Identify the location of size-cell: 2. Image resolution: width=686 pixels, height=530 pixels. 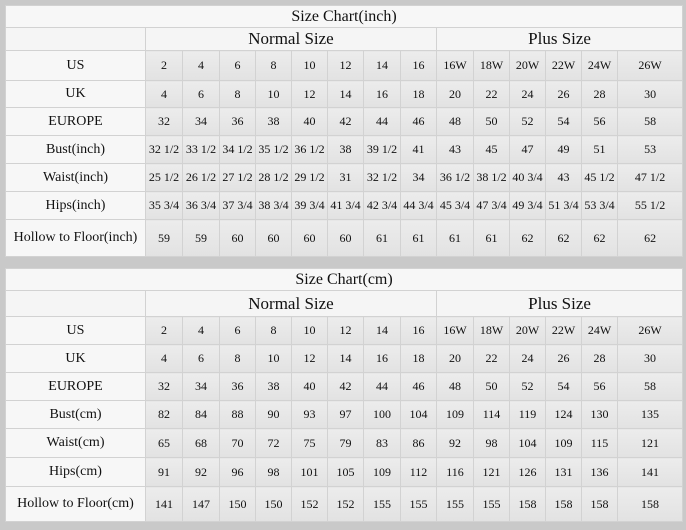
(164, 65).